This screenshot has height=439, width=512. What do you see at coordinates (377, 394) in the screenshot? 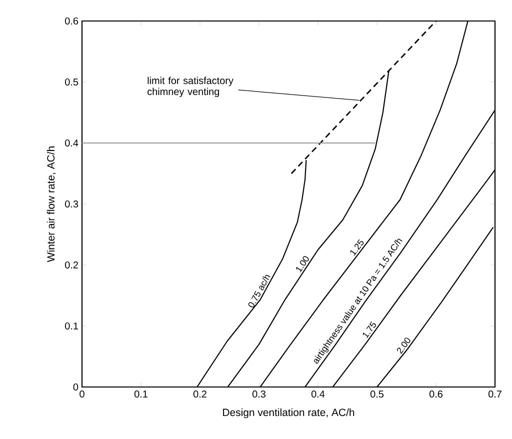
I see `x-tick-label: 0.5` at bounding box center [377, 394].